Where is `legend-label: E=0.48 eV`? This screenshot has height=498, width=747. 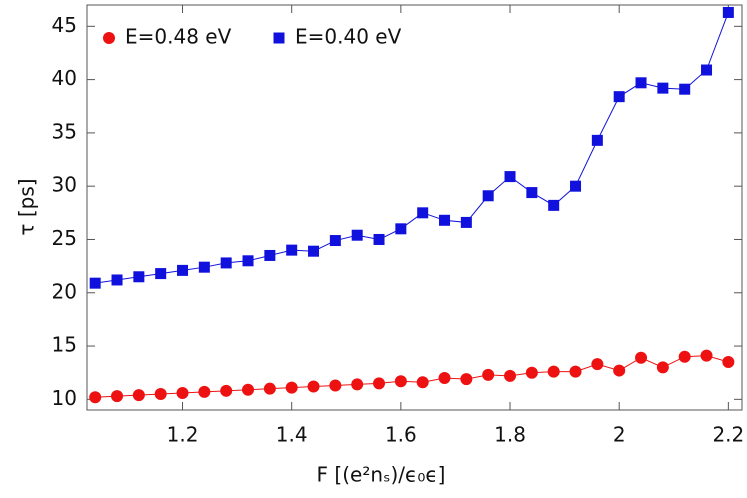
legend-label: E=0.48 eV is located at coordinates (178, 37).